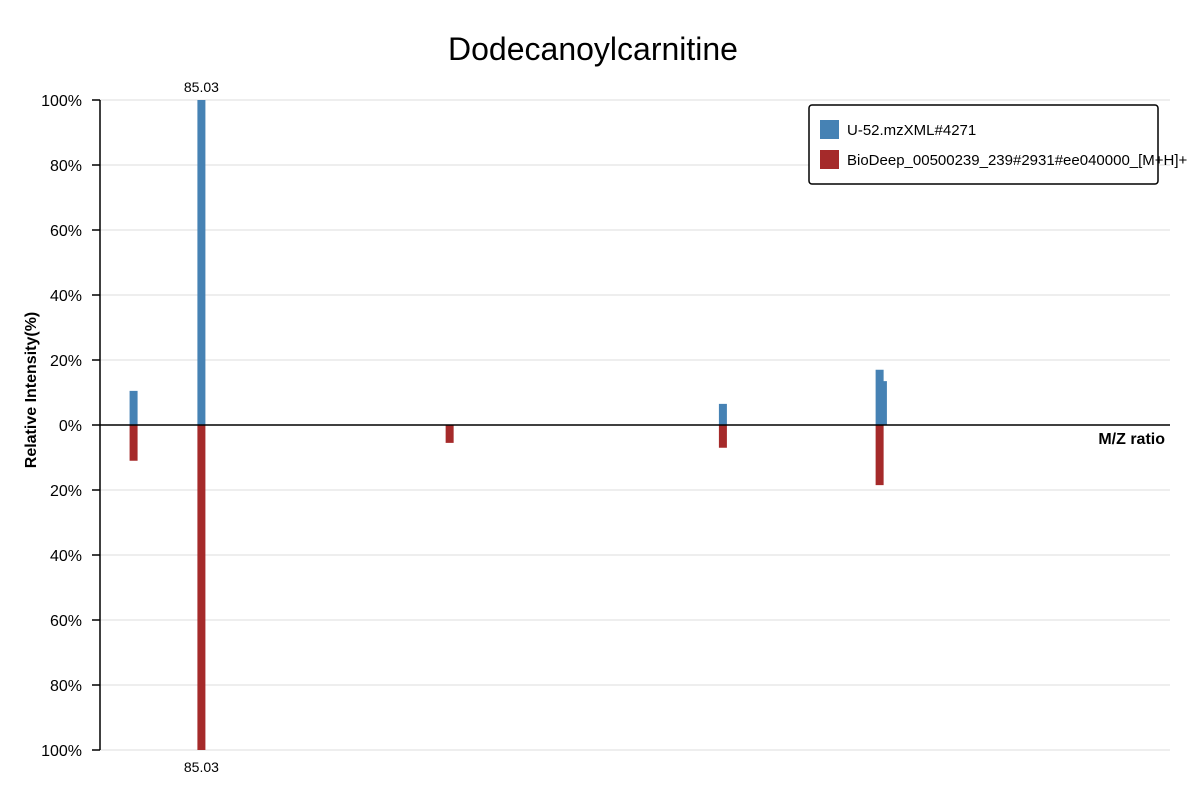  I want to click on y-tick-label: 0%, so click(70, 426).